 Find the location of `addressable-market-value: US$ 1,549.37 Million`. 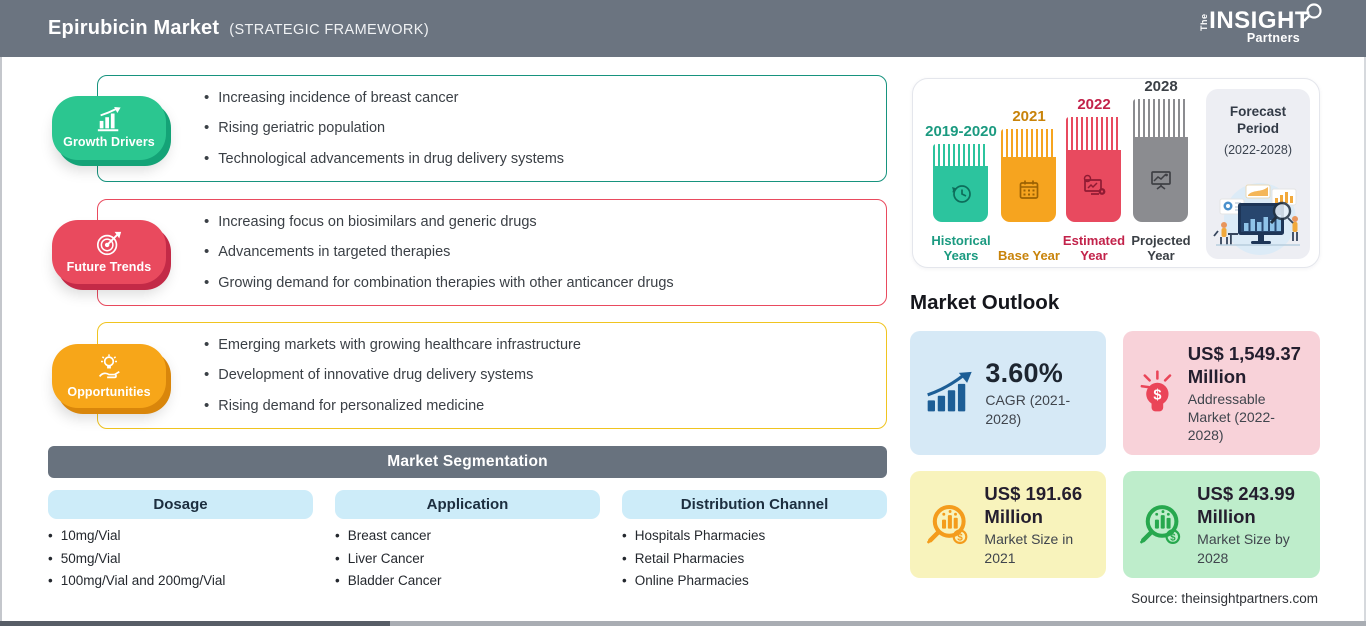

addressable-market-value: US$ 1,549.37 Million is located at coordinates (1244, 364).